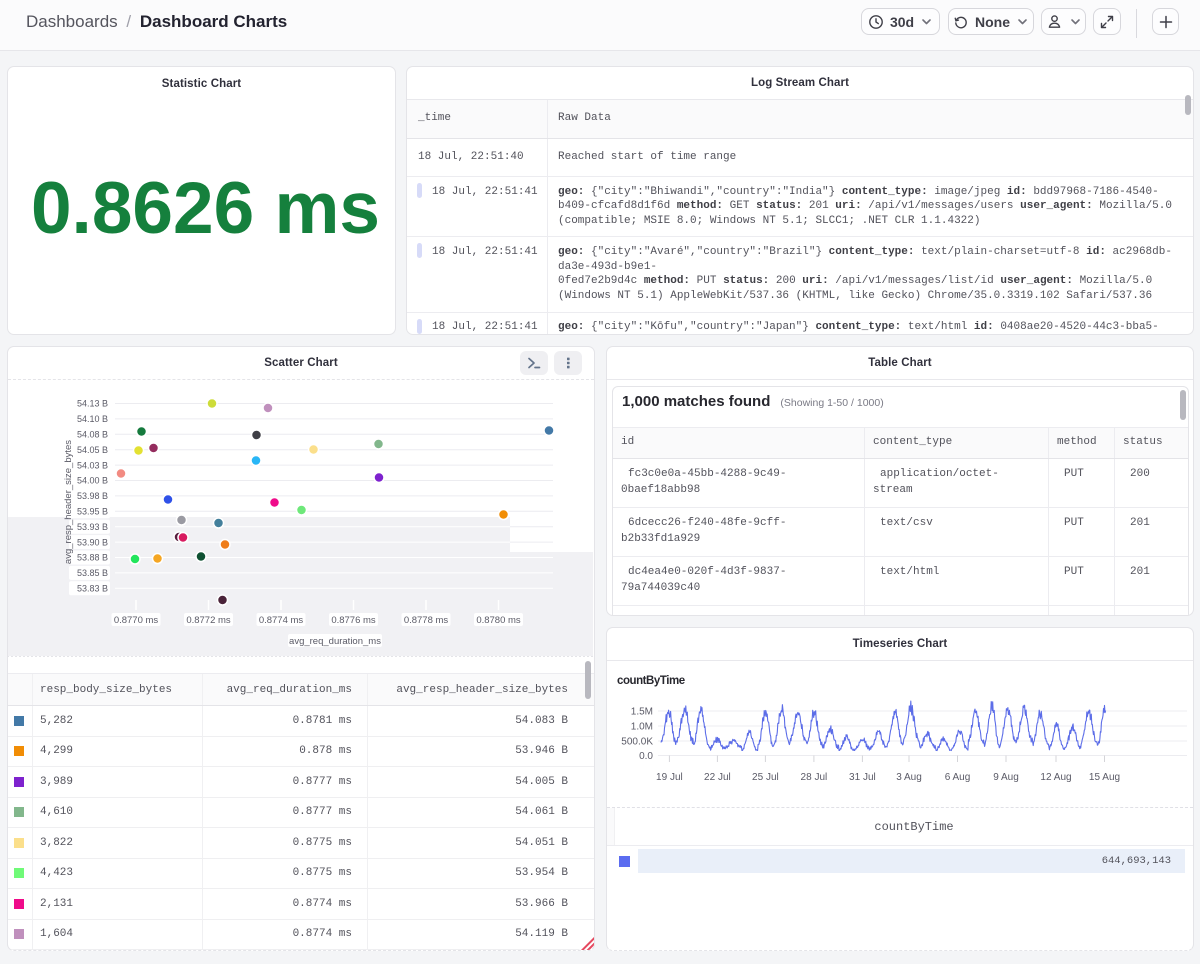 This screenshot has height=964, width=1200. Describe the element at coordinates (814, 777) in the screenshot. I see `svg-text: 28 Jul` at that location.